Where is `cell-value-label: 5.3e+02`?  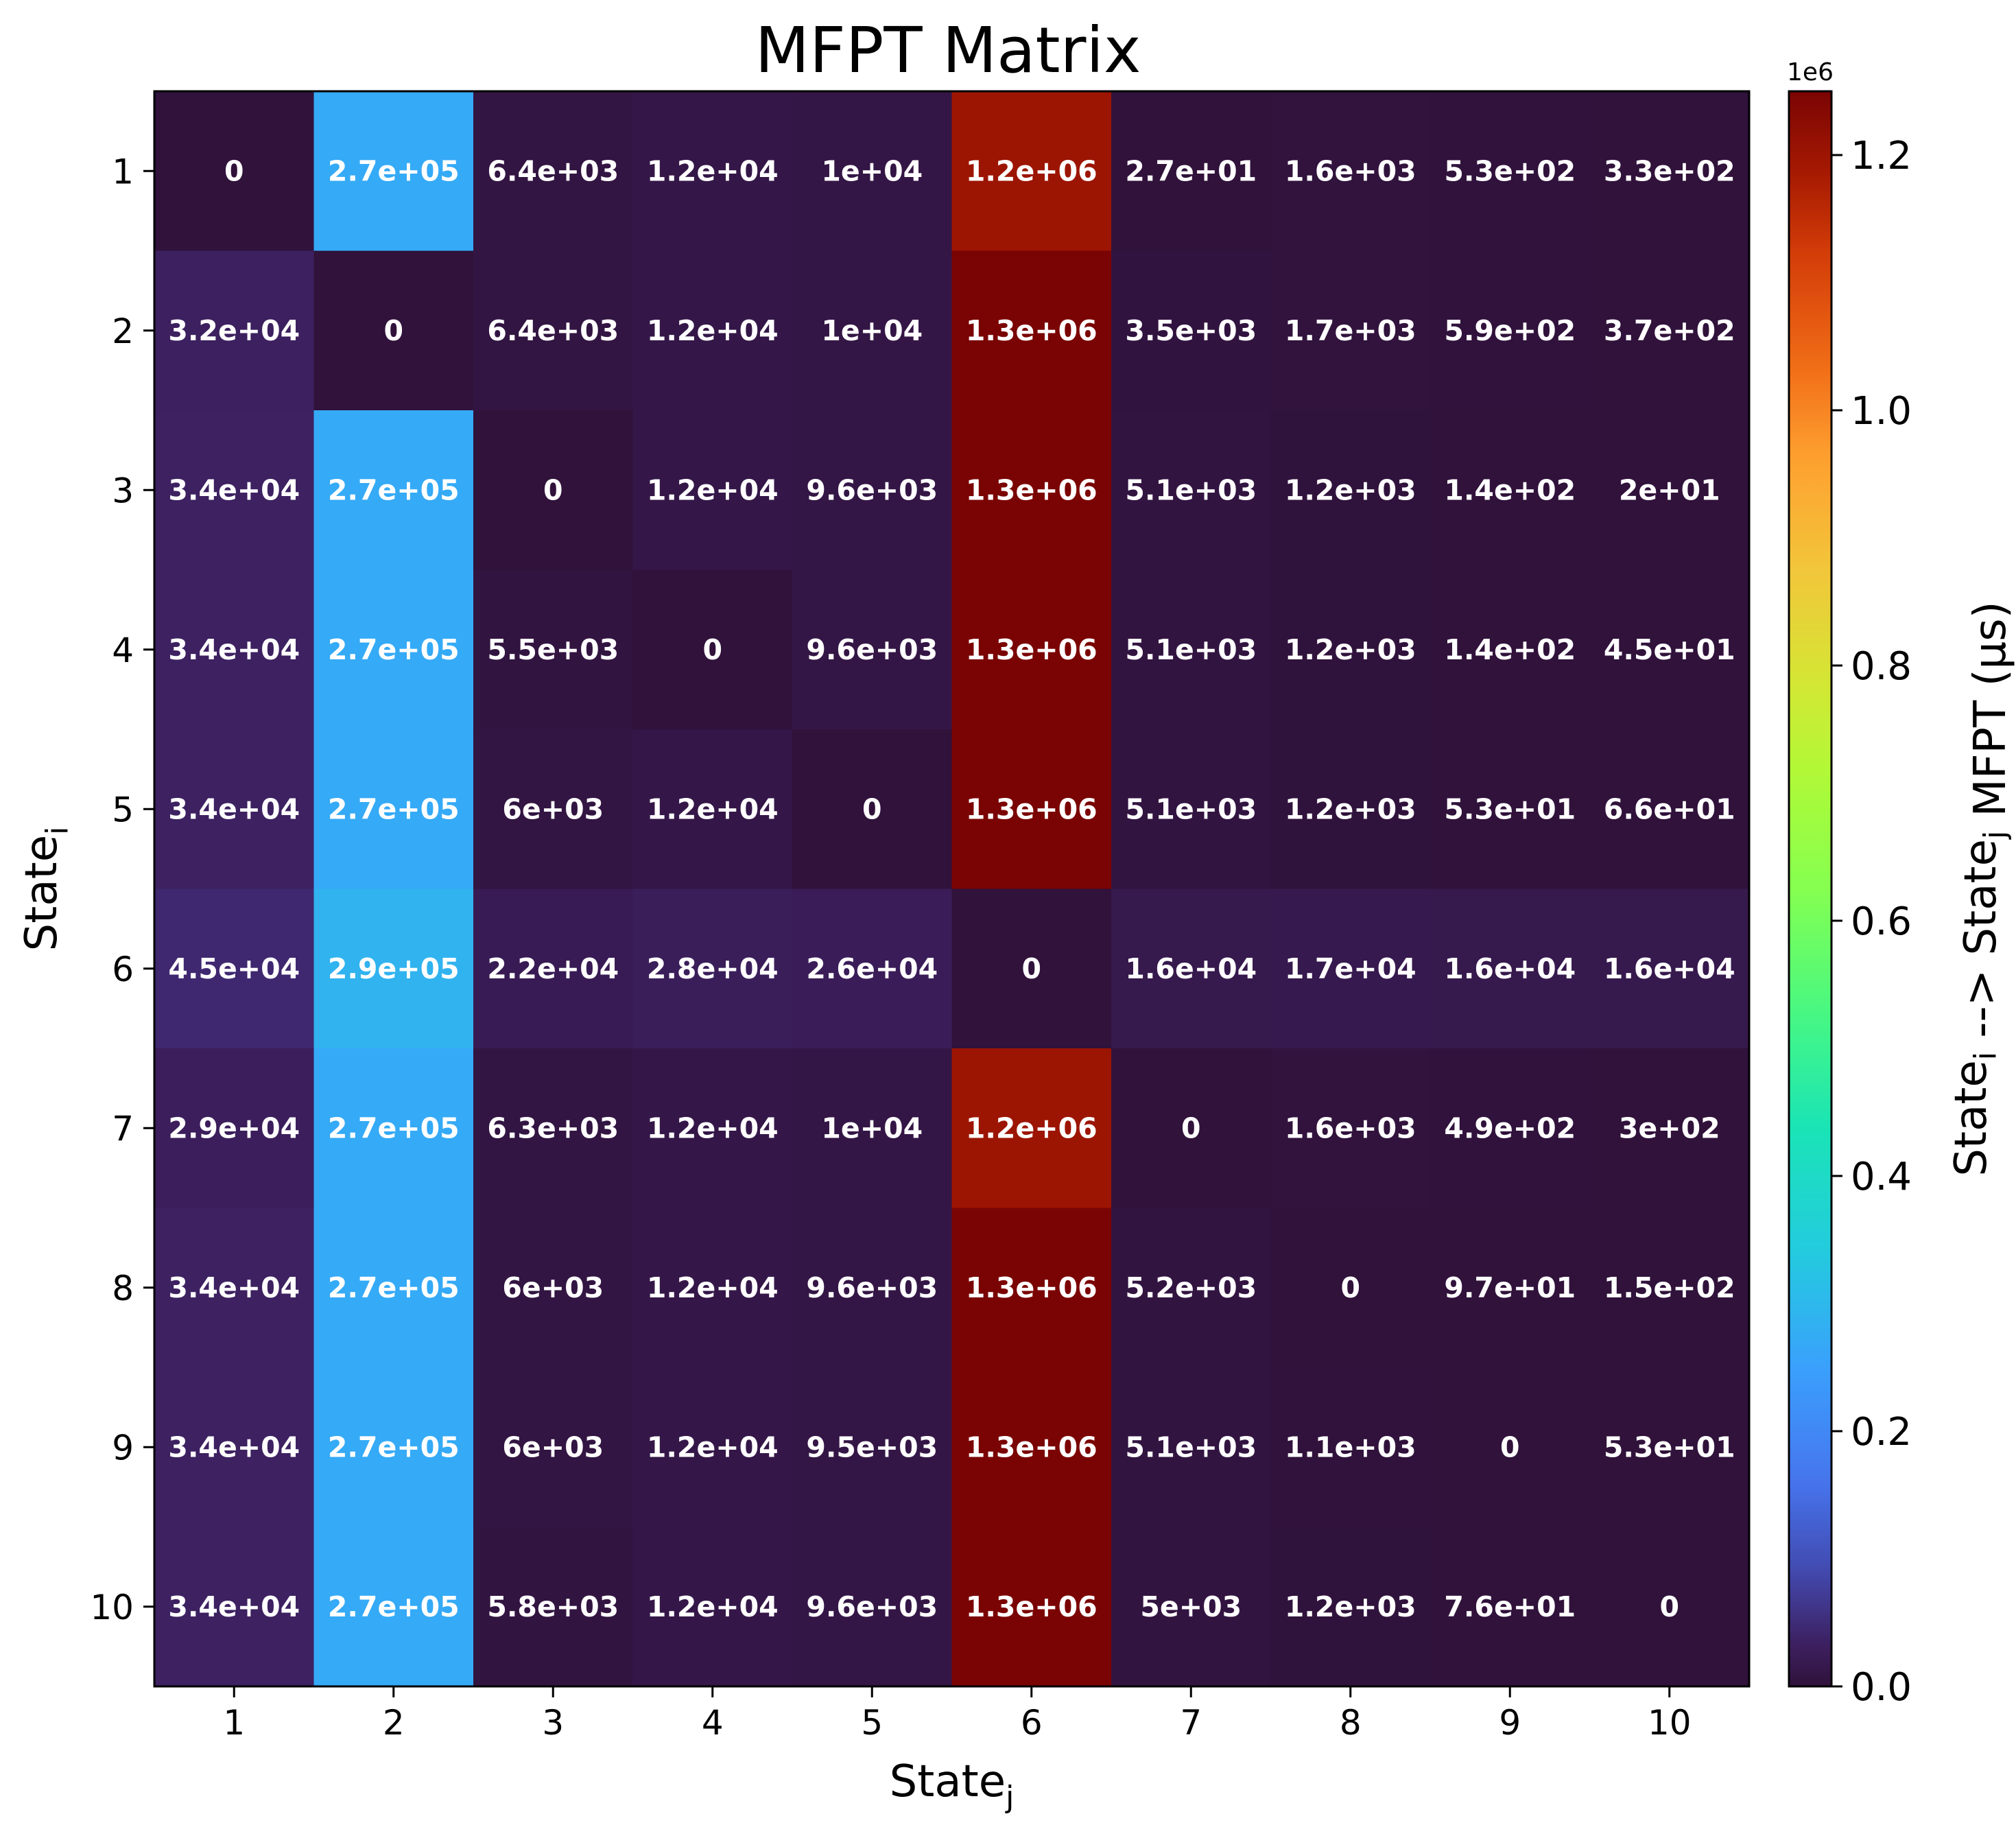 cell-value-label: 5.3e+02 is located at coordinates (1510, 170).